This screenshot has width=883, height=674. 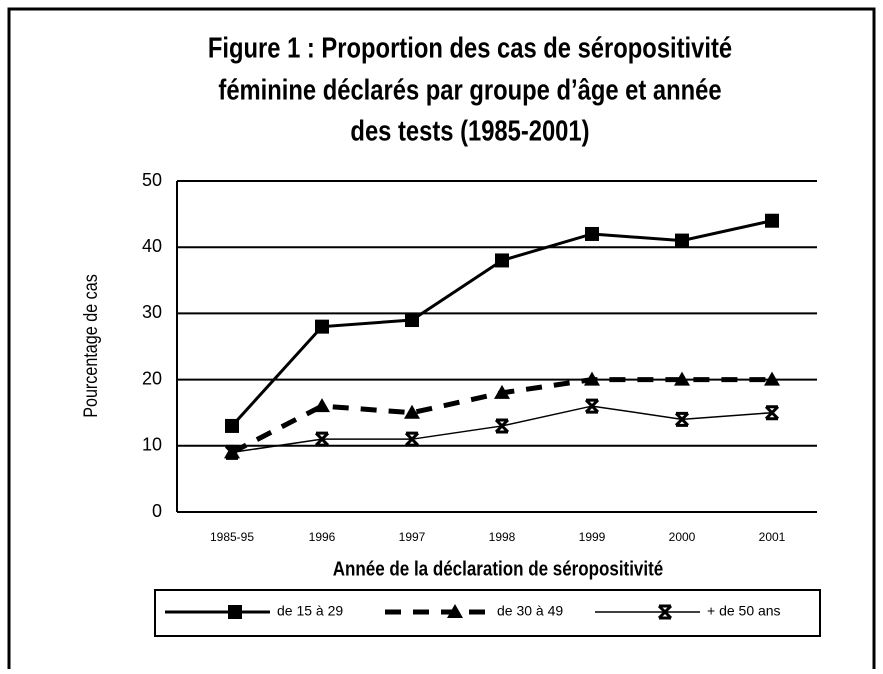 I want to click on y-tick-label: 0, so click(x=157, y=511).